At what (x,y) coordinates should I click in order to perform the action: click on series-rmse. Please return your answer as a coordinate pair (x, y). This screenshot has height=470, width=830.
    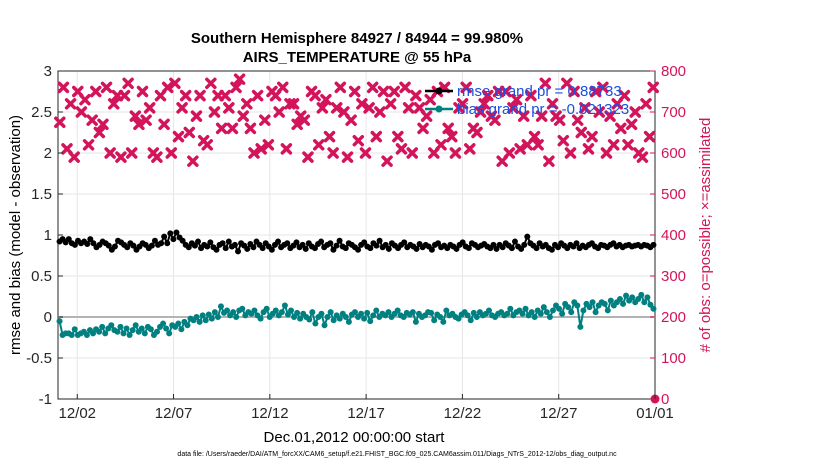
    Looking at the image, I should click on (356, 242).